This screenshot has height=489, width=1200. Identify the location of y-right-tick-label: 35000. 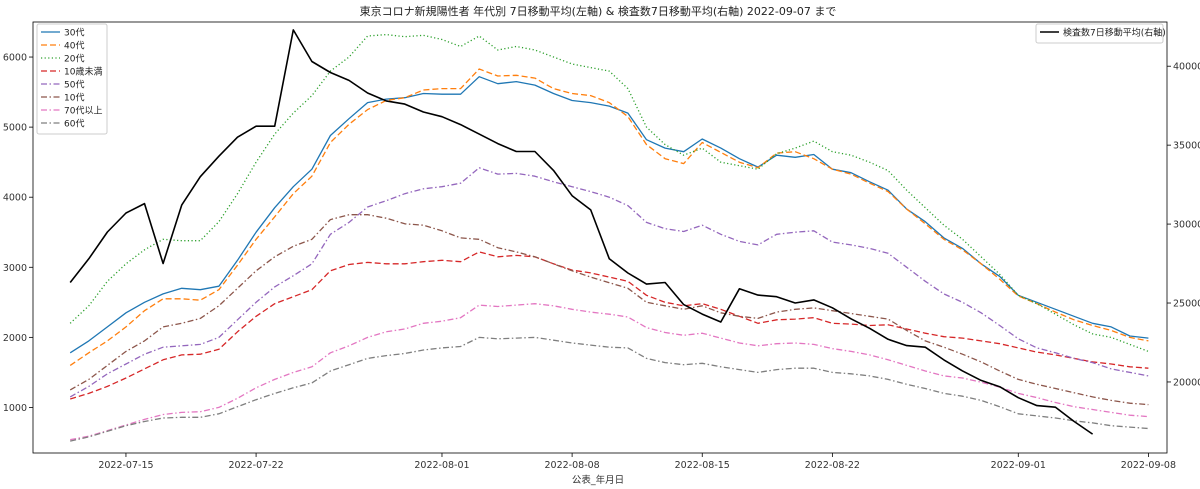
(1186, 146).